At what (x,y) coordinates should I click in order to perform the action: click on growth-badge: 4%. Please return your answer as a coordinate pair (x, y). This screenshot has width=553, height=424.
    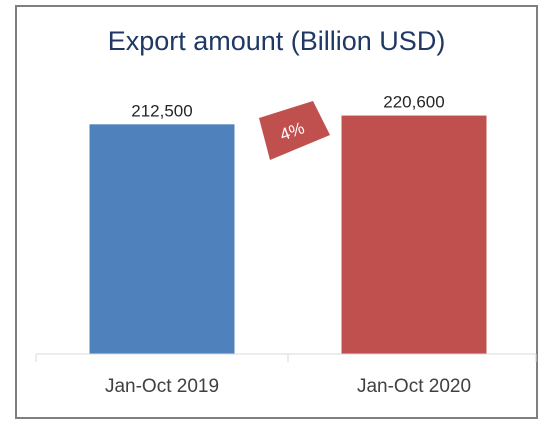
    Looking at the image, I should click on (294, 130).